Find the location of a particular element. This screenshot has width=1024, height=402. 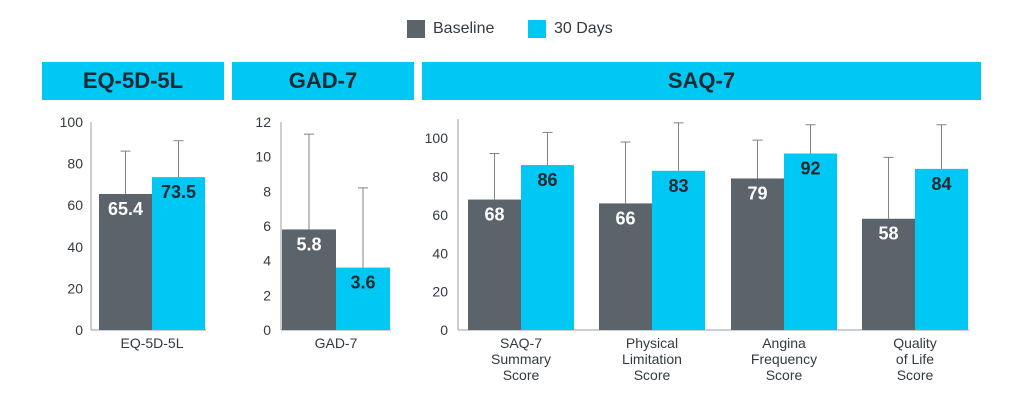

panel-title-eq5d5l: EQ-5D-5L is located at coordinates (133, 81).